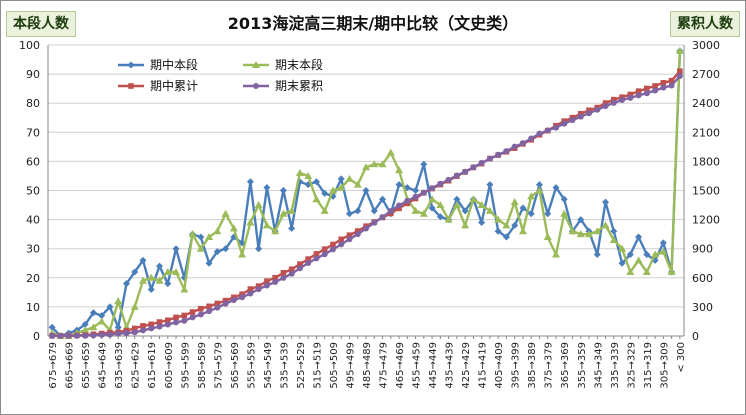  What do you see at coordinates (450, 365) in the screenshot?
I see `x-tick-label: 435→439` at bounding box center [450, 365].